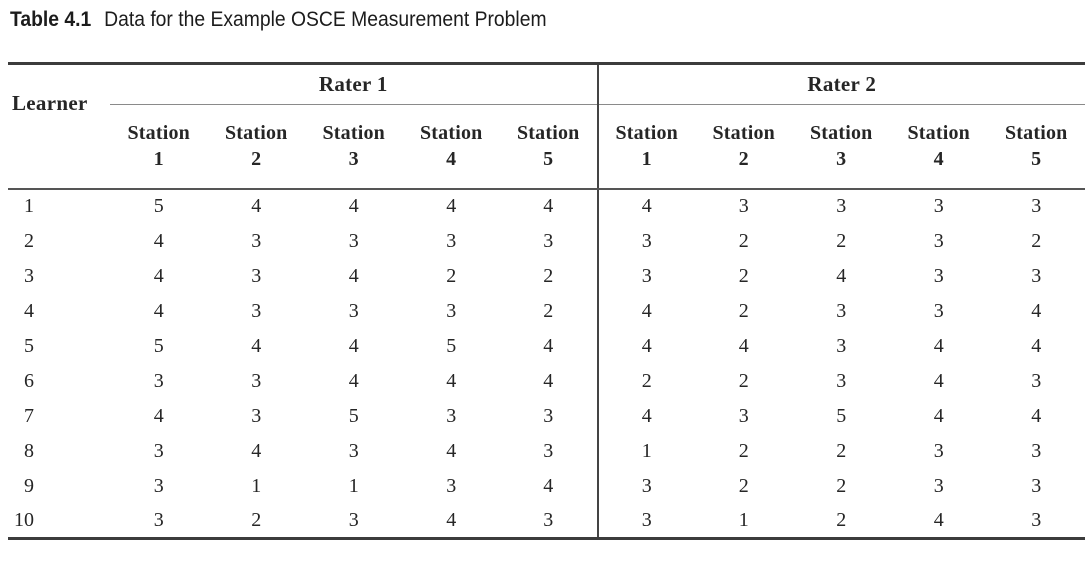  I want to click on station-number: 1, so click(158, 159).